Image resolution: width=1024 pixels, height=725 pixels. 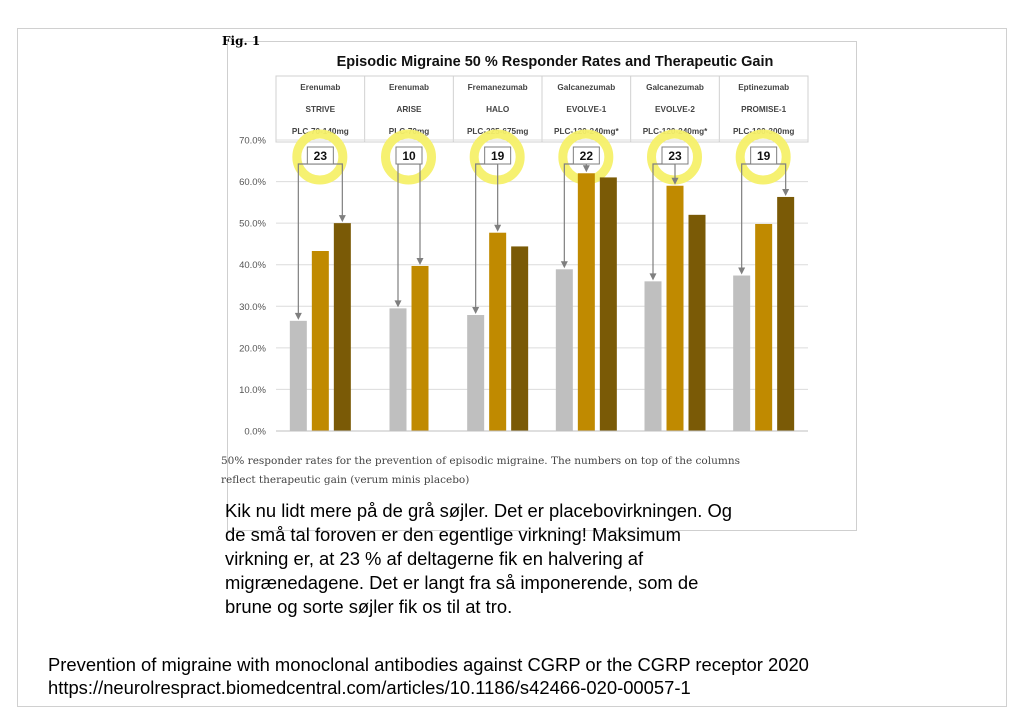 I want to click on gain-label: 10, so click(x=409, y=156).